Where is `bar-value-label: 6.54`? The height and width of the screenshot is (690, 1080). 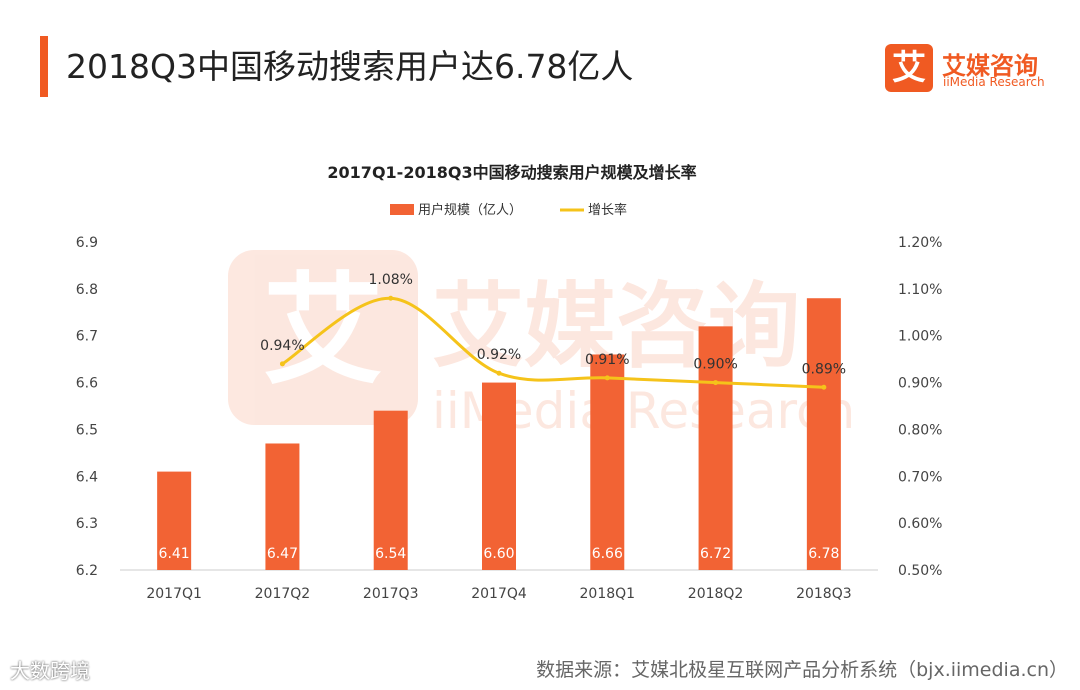 bar-value-label: 6.54 is located at coordinates (390, 554).